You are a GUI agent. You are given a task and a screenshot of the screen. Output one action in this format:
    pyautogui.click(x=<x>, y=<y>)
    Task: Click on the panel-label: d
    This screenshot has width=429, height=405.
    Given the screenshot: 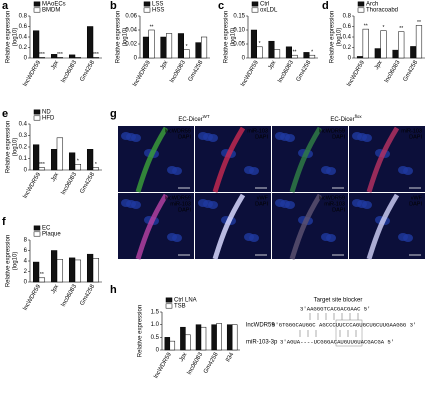 What is the action you would take?
    pyautogui.click(x=325, y=6)
    